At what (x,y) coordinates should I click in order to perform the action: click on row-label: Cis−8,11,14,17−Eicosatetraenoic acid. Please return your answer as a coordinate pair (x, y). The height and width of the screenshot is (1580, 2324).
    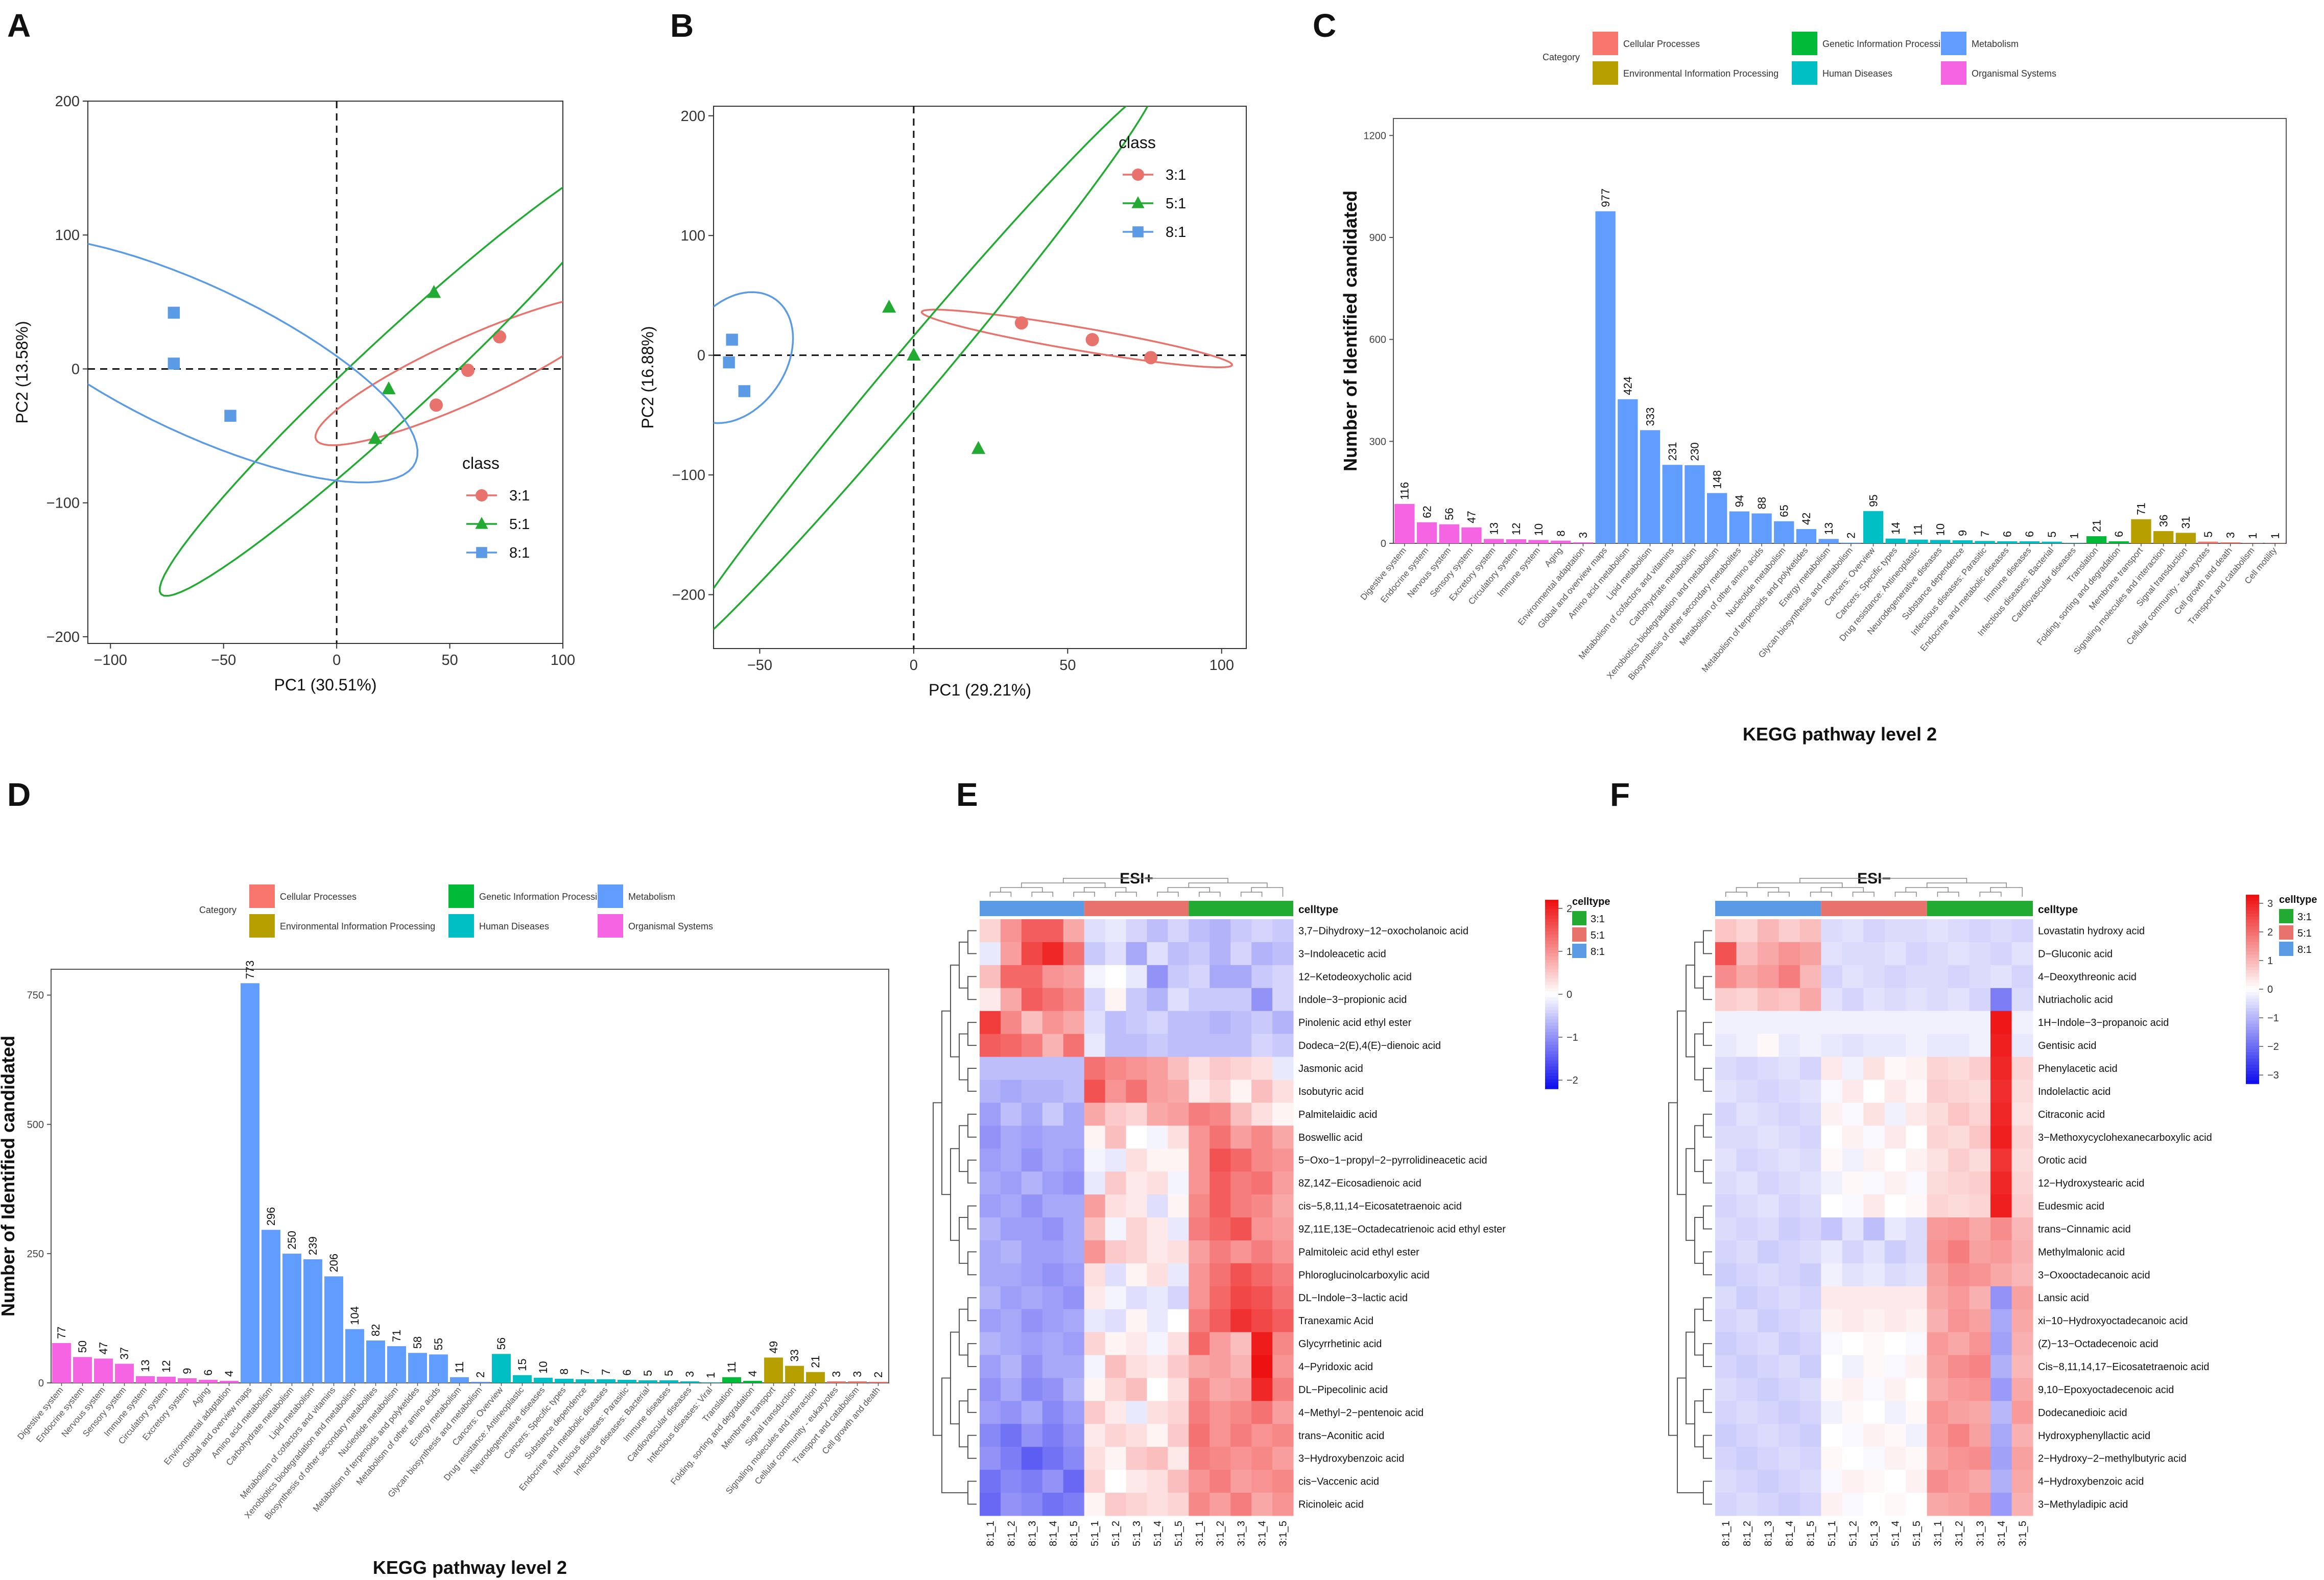
    Looking at the image, I should click on (2123, 1367).